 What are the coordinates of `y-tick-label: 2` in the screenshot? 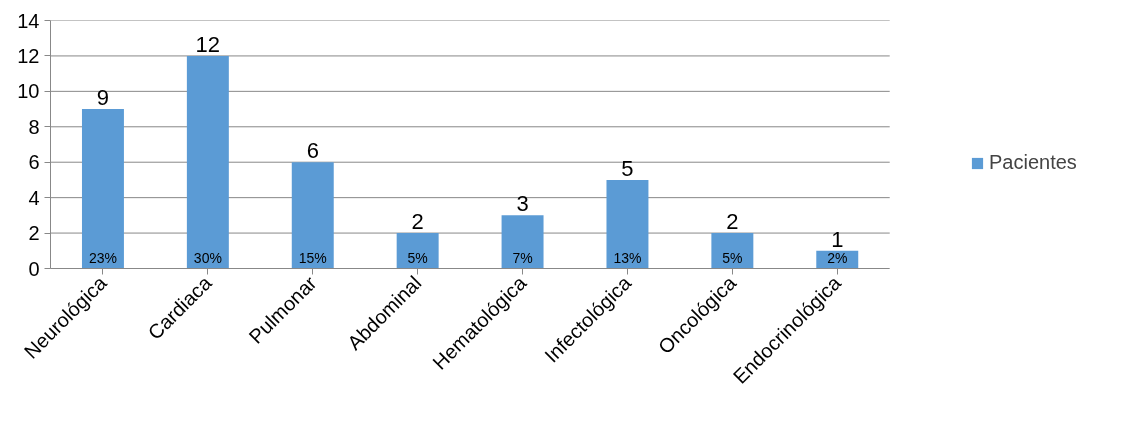 It's located at (34, 233).